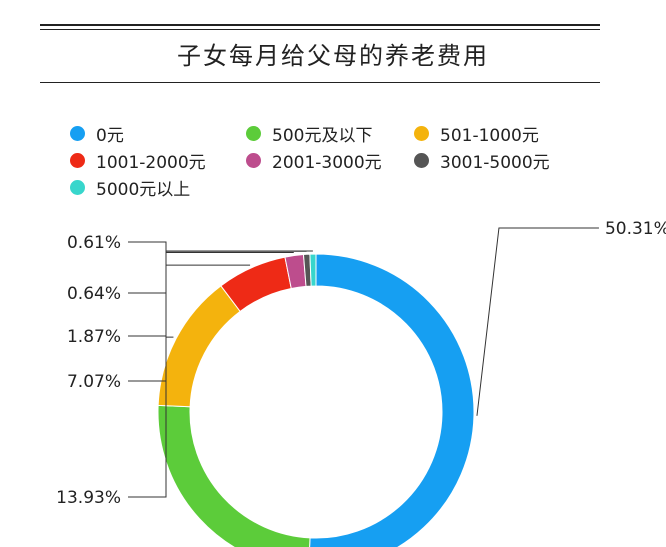  I want to click on legend-item: 501-1000元, so click(476, 133).